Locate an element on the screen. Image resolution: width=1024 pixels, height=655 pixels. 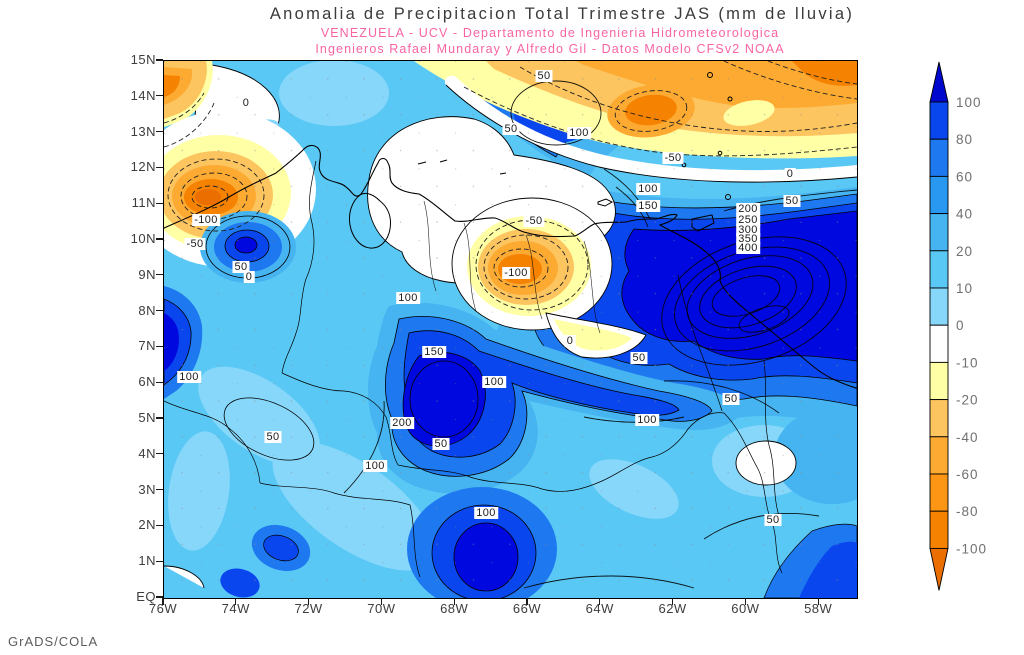
lat-tick-label: 3N is located at coordinates (147, 489).